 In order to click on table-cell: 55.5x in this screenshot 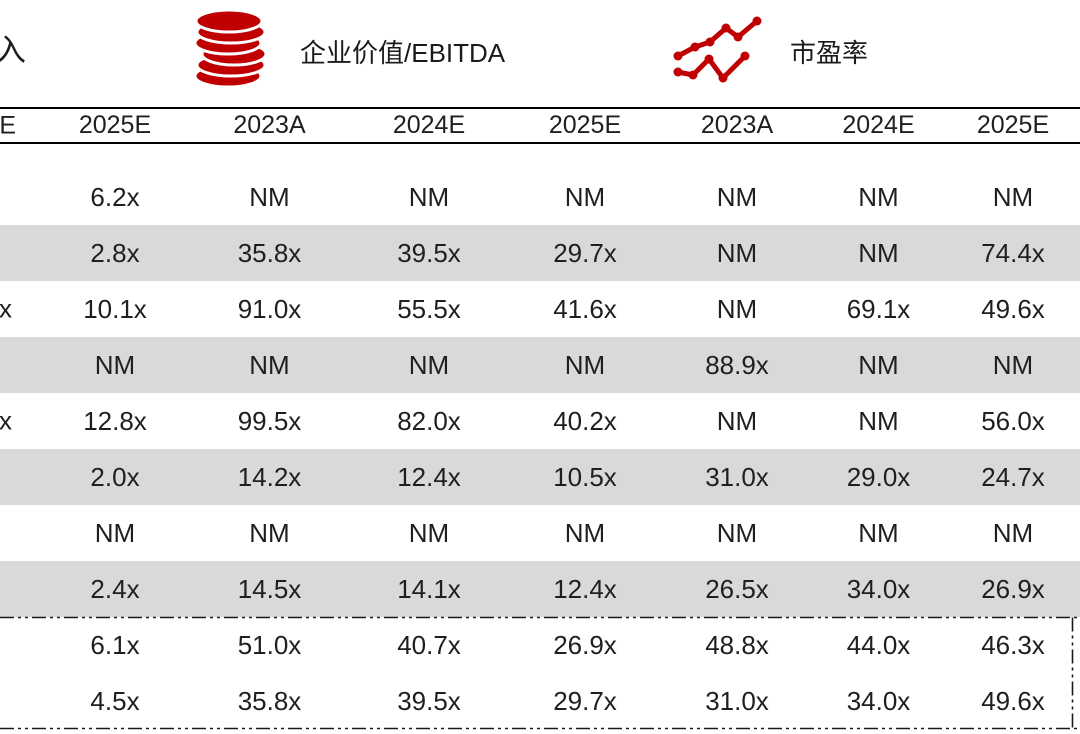, I will do `click(429, 308)`.